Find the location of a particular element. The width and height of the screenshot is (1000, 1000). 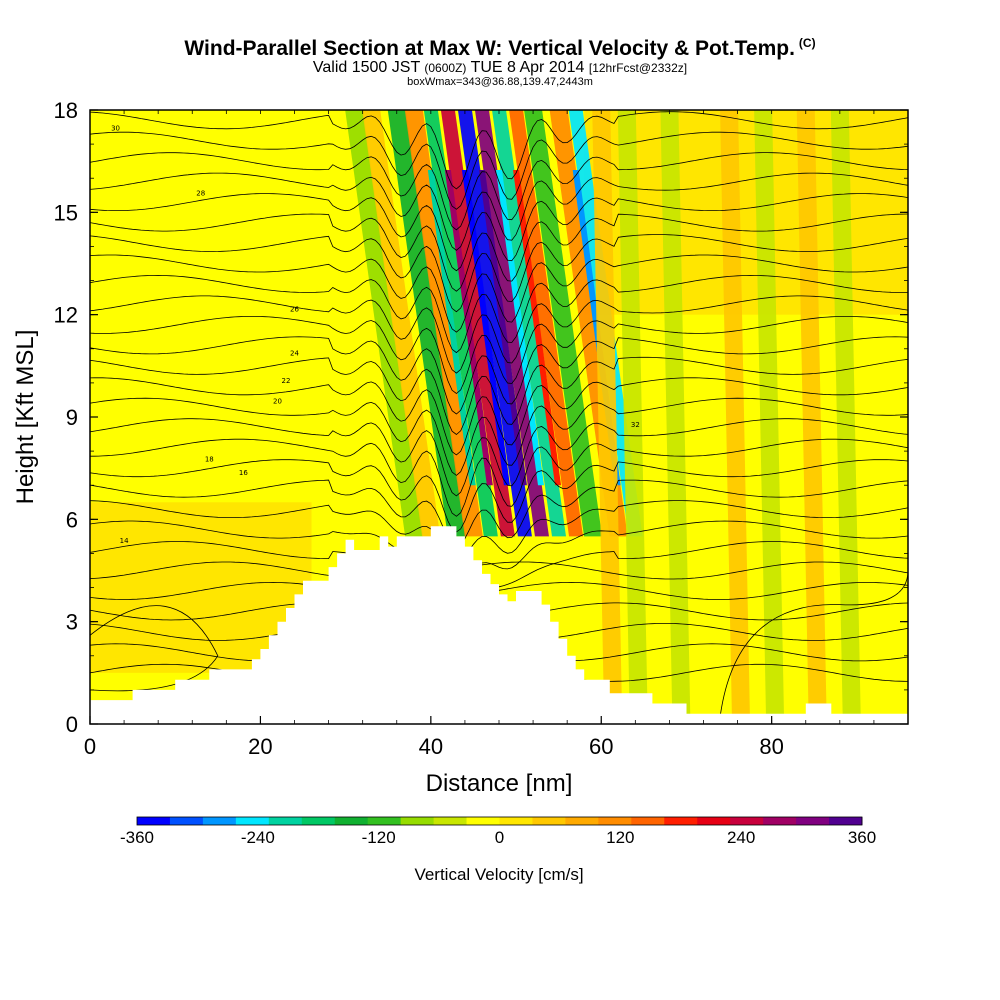

y-tick-label: 3 is located at coordinates (72, 622).